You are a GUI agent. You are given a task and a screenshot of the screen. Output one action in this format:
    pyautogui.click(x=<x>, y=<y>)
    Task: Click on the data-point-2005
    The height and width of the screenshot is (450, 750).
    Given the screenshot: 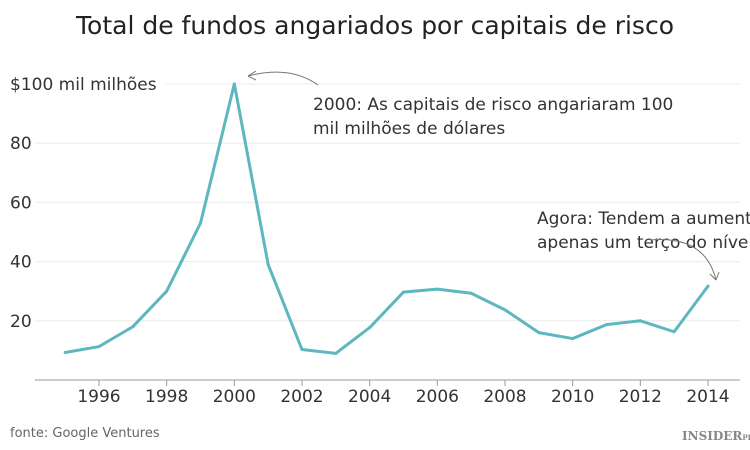 What is the action you would take?
    pyautogui.click(x=403, y=292)
    